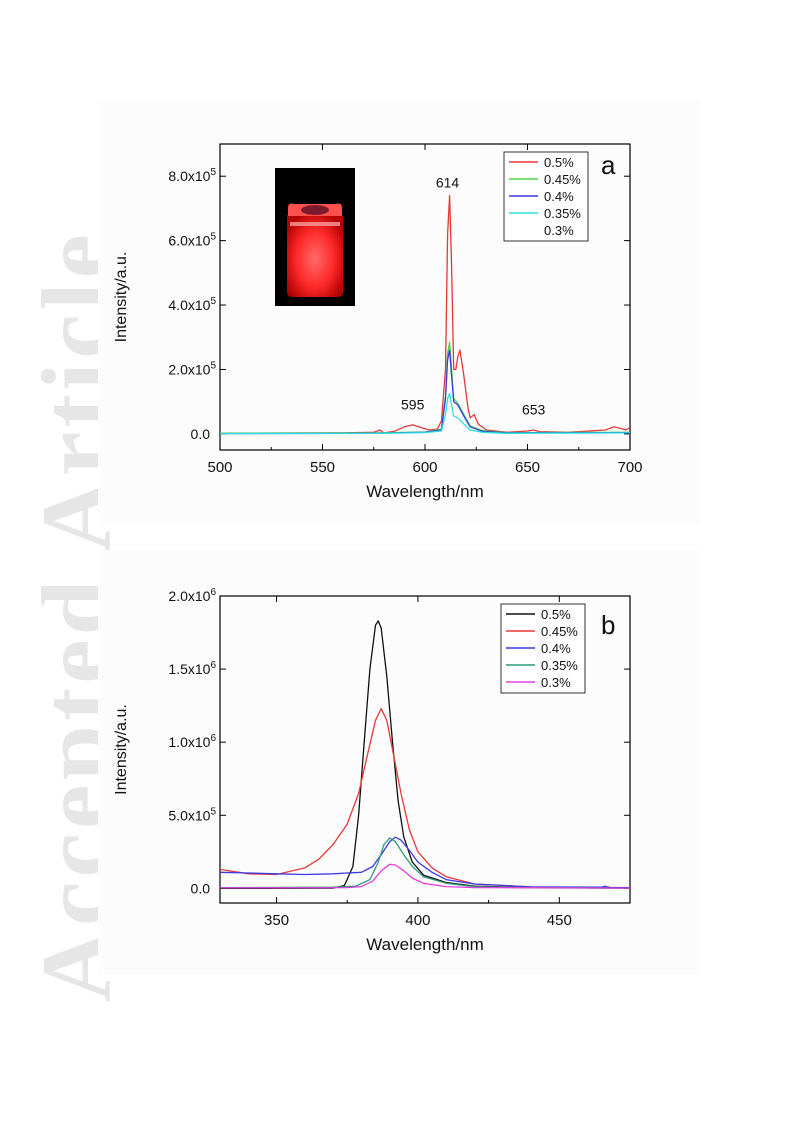 This screenshot has width=793, height=1121. Describe the element at coordinates (559, 920) in the screenshot. I see `x-tick-label: 450` at that location.